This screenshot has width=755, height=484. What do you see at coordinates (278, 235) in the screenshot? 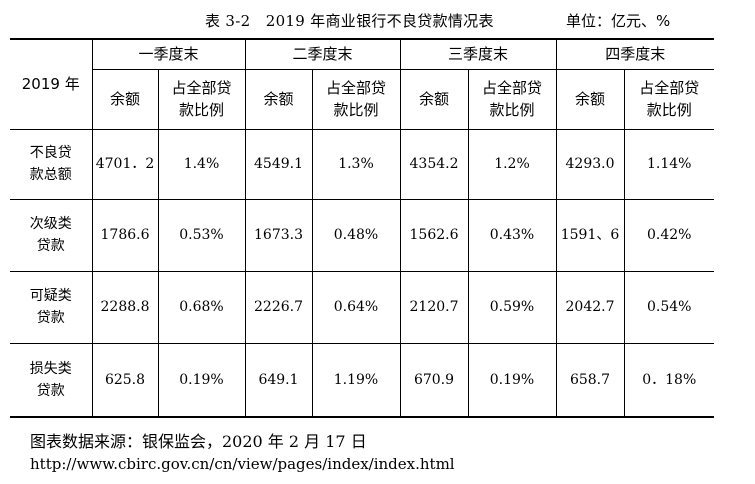
I see `cell-balance-q2: 1673.3` at bounding box center [278, 235].